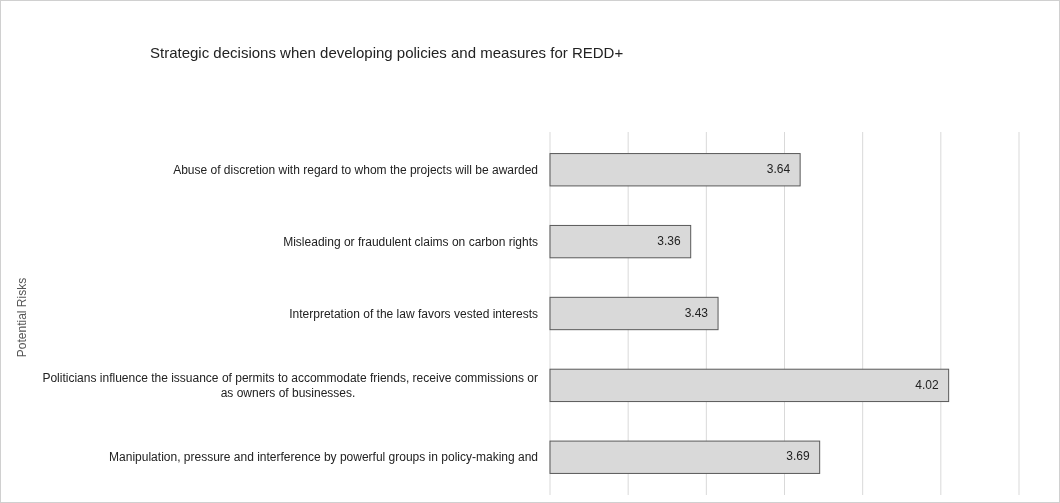 This screenshot has width=1060, height=503. What do you see at coordinates (355, 169) in the screenshot?
I see `y-tick-label: Abuse of discretion with regard to whom the projects will be awarded` at bounding box center [355, 169].